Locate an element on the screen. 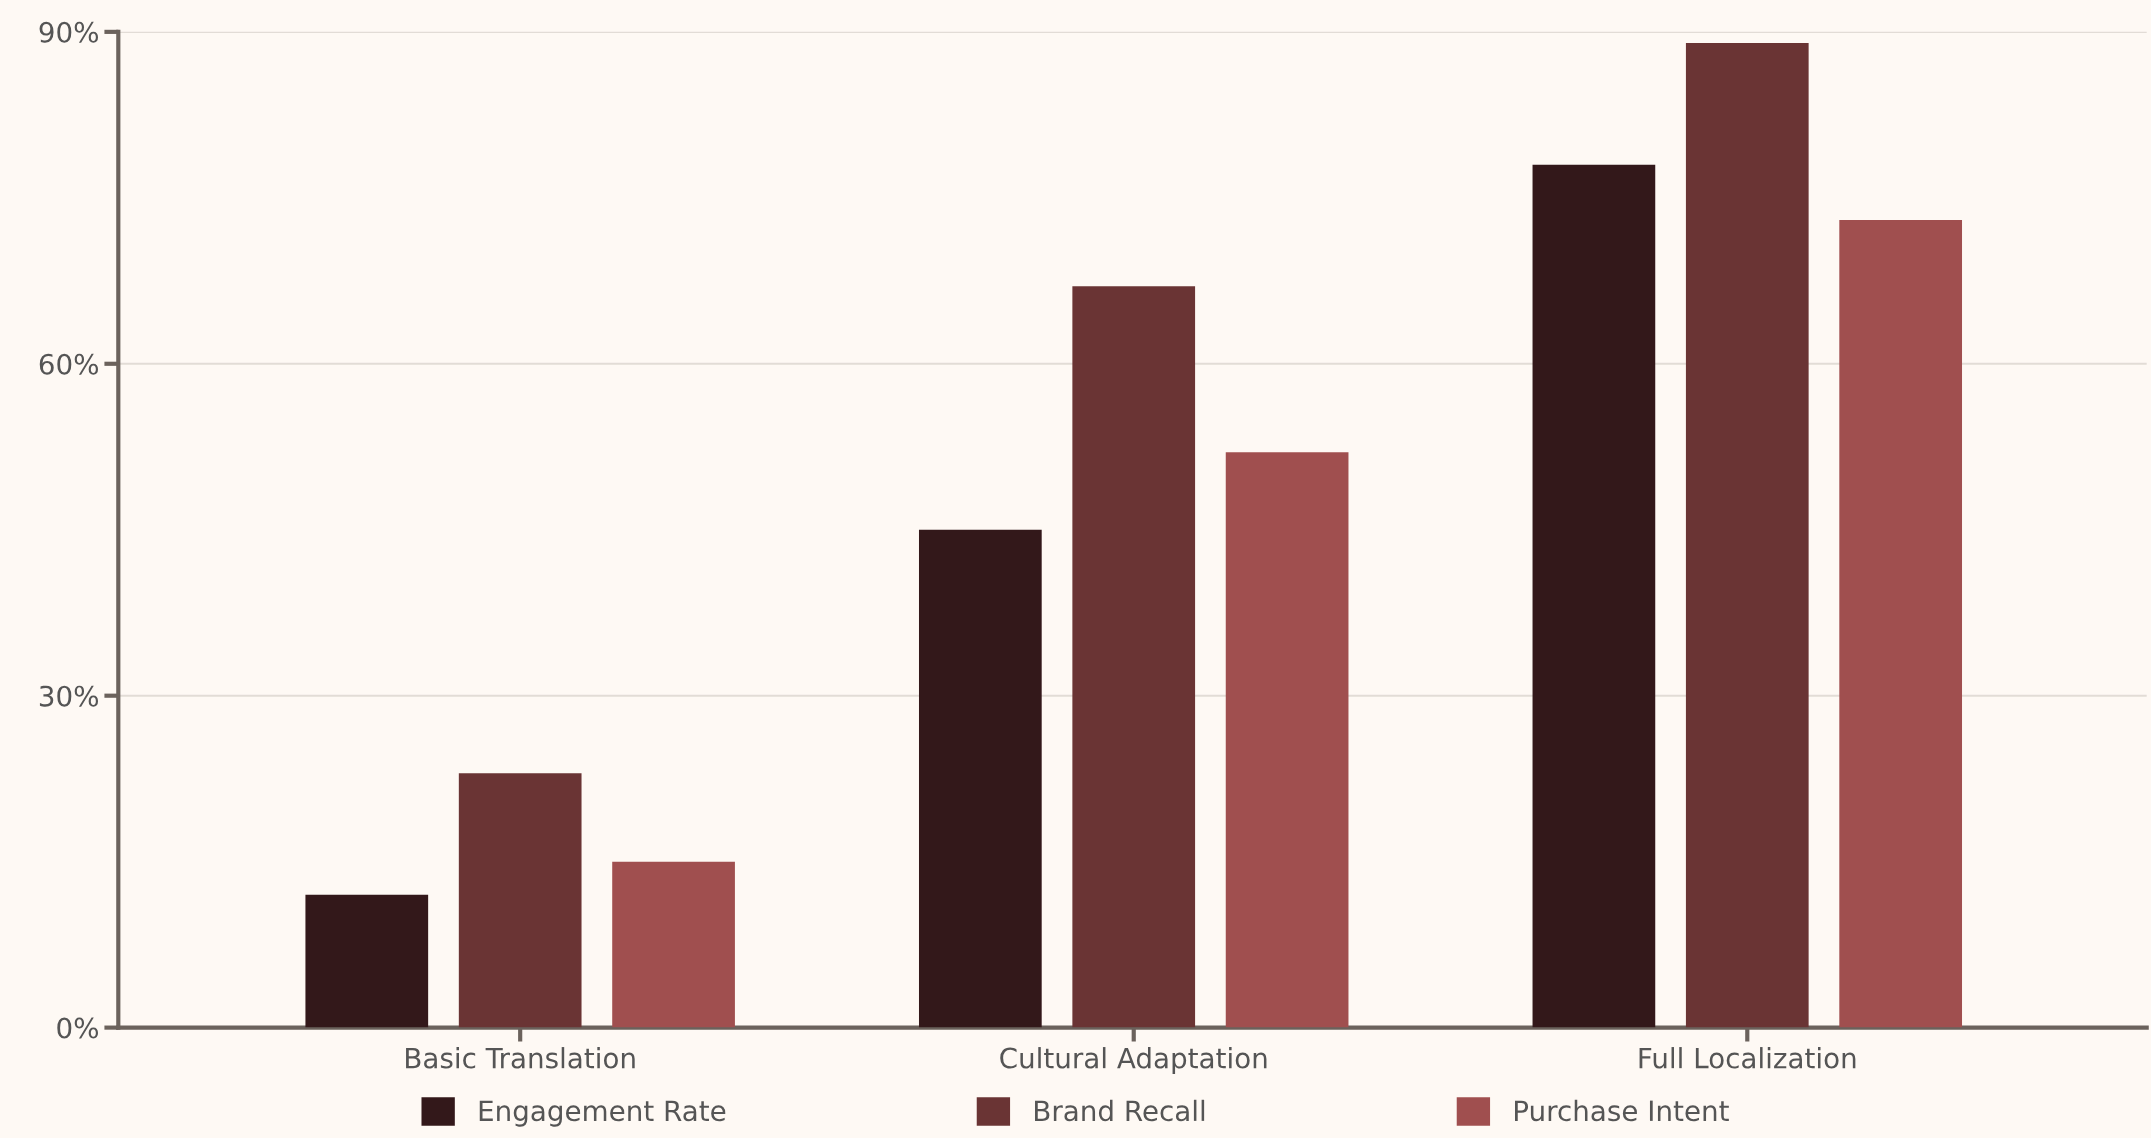 The height and width of the screenshot is (1138, 2151). y-tick-label: 30% is located at coordinates (69, 696).